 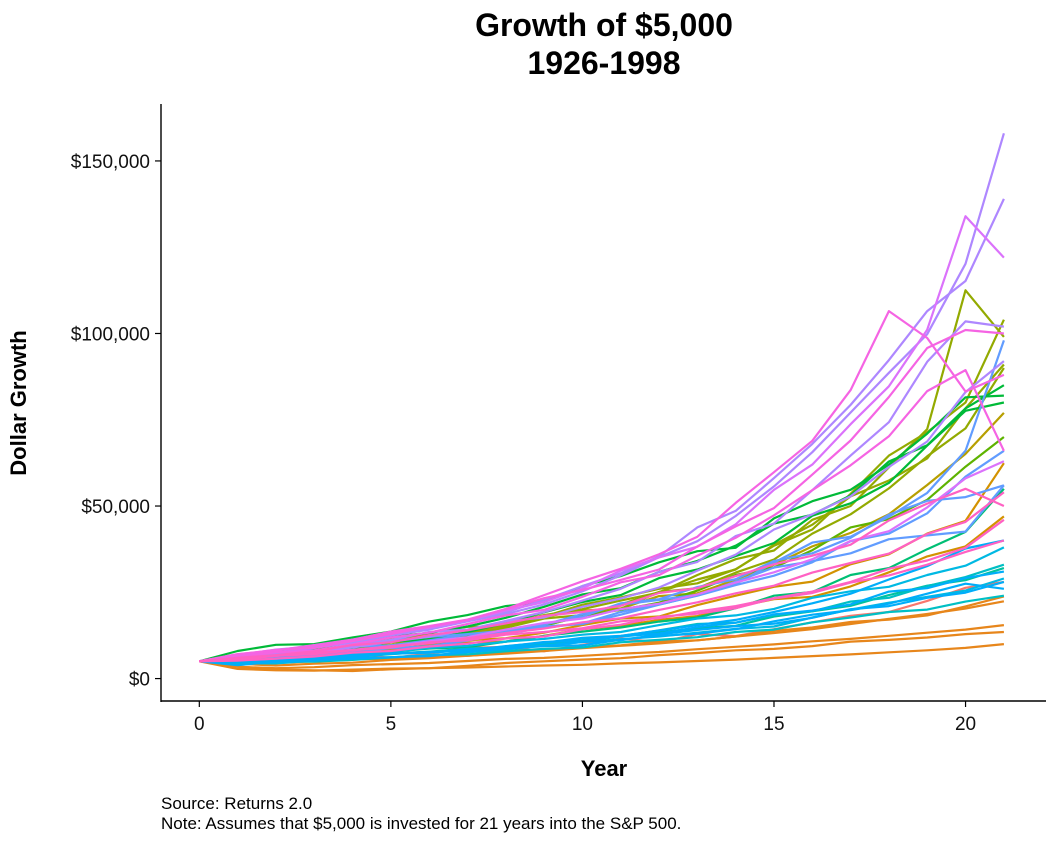 What do you see at coordinates (199, 724) in the screenshot?
I see `x-tick-label: 0` at bounding box center [199, 724].